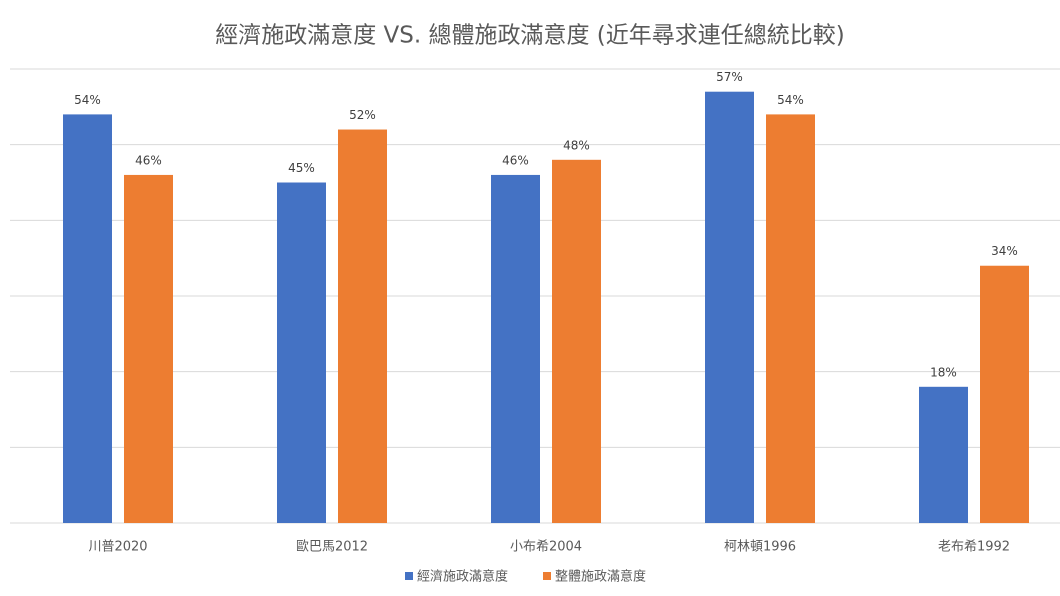 The image size is (1060, 596). What do you see at coordinates (546, 547) in the screenshot?
I see `x-tick-label: 小布希2004` at bounding box center [546, 547].